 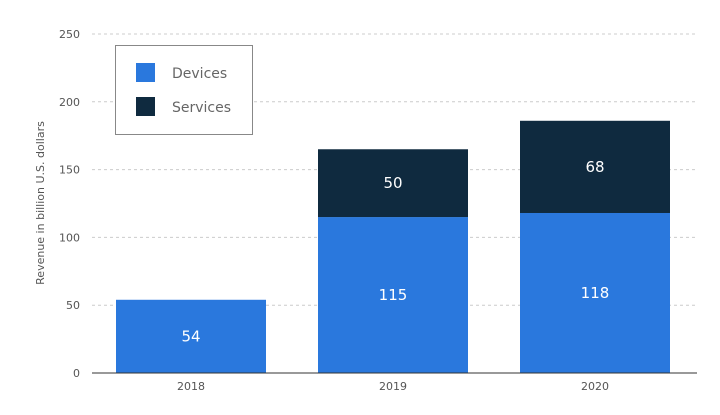 I want to click on y-axis-ticks: 0 50 100 150 200 250, so click(x=69, y=204).